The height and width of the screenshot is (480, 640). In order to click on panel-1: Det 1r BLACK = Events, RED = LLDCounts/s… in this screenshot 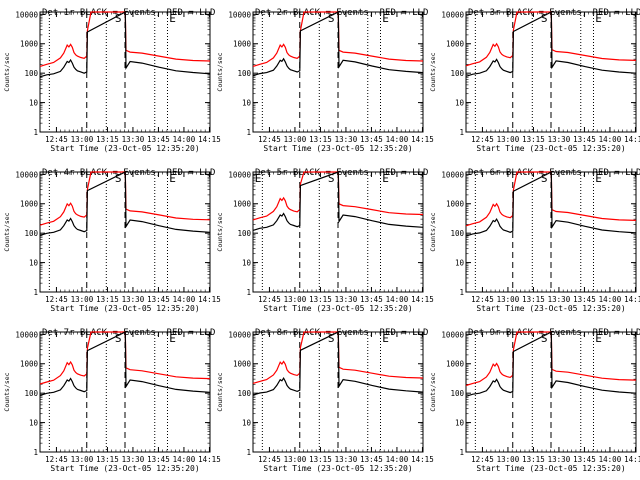, I will do `click(112, 80)`.